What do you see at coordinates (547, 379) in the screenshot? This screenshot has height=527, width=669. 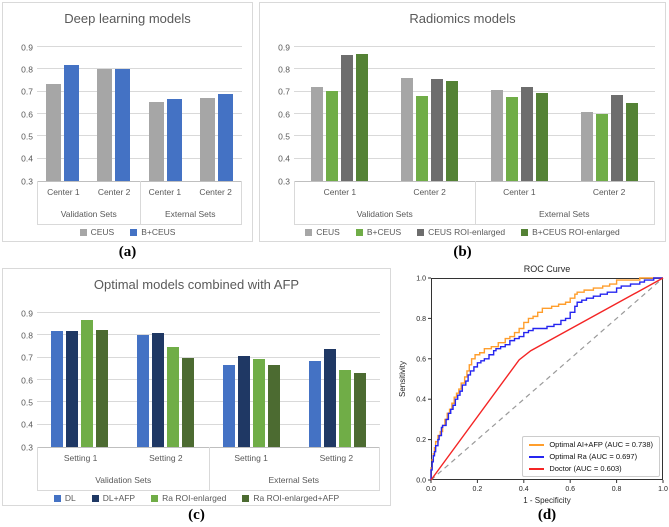 I see `chance-diagonal` at bounding box center [547, 379].